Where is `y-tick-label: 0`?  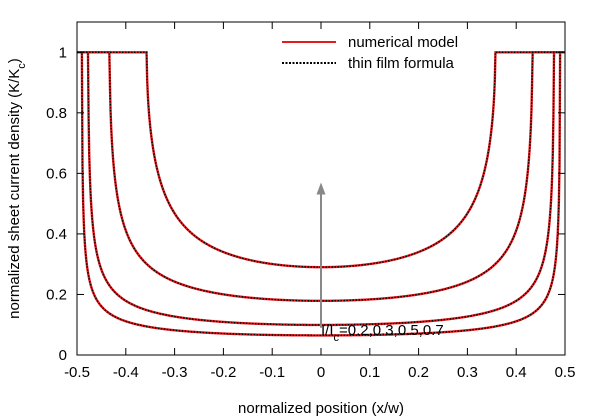 y-tick-label: 0 is located at coordinates (63, 355).